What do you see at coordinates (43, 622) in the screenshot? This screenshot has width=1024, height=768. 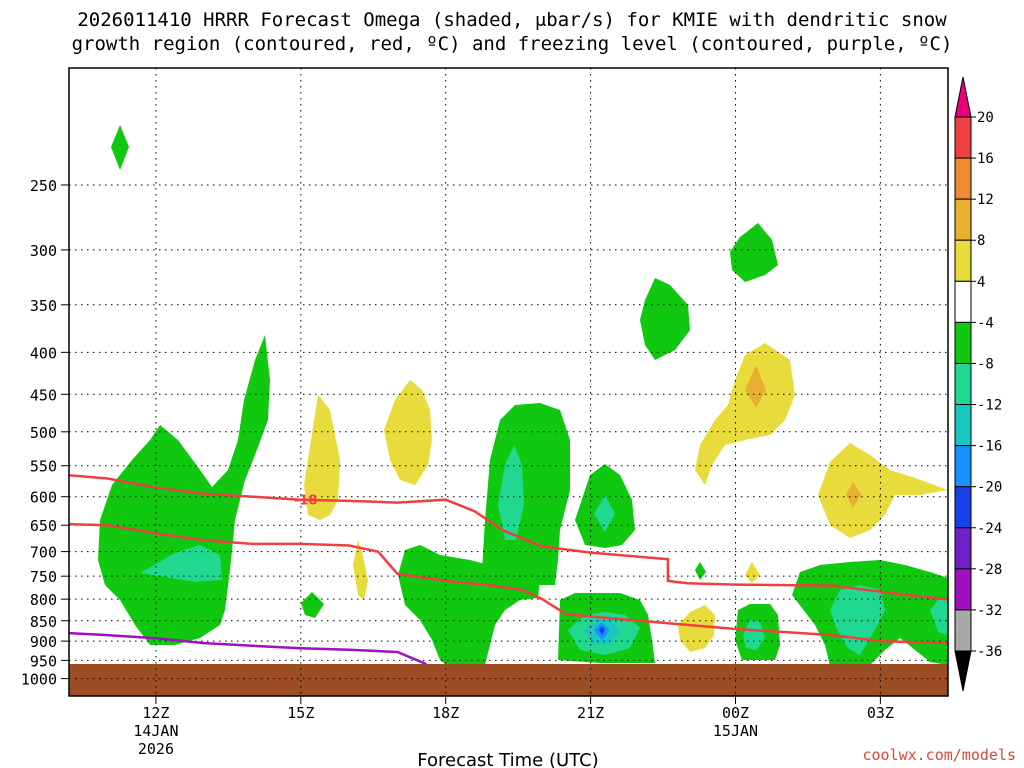 I see `y-tick-label: 850` at bounding box center [43, 622].